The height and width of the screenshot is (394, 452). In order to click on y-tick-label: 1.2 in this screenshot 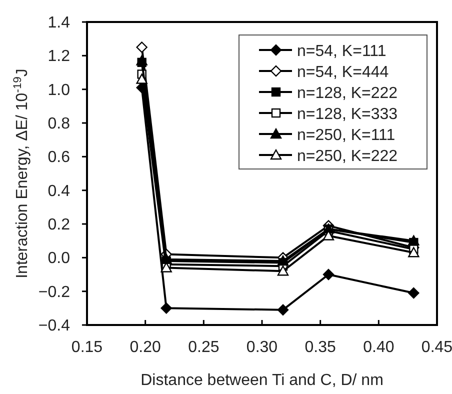, I will do `click(59, 57)`.